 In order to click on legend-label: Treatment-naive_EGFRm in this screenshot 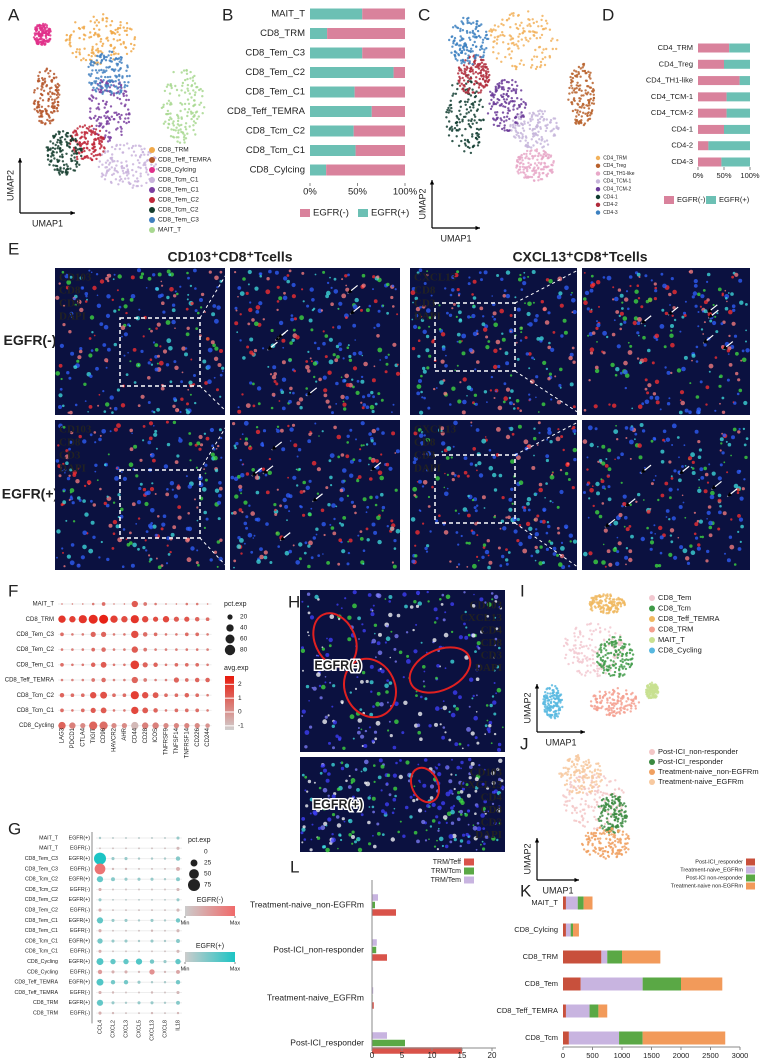, I will do `click(711, 870)`.